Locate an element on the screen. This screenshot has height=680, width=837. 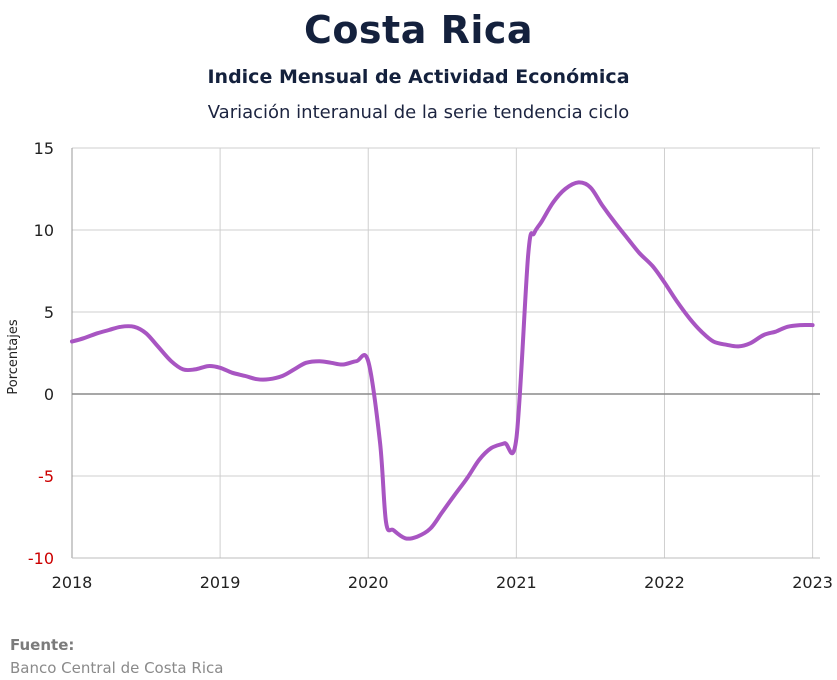
y-tick-label: 10 is located at coordinates (44, 230).